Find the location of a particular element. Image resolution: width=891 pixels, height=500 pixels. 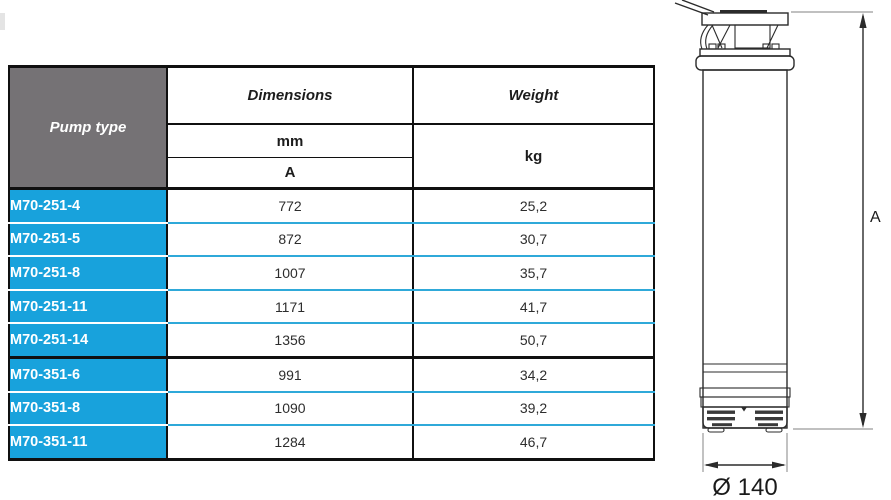

weight-cell: 34,2 is located at coordinates (533, 374).